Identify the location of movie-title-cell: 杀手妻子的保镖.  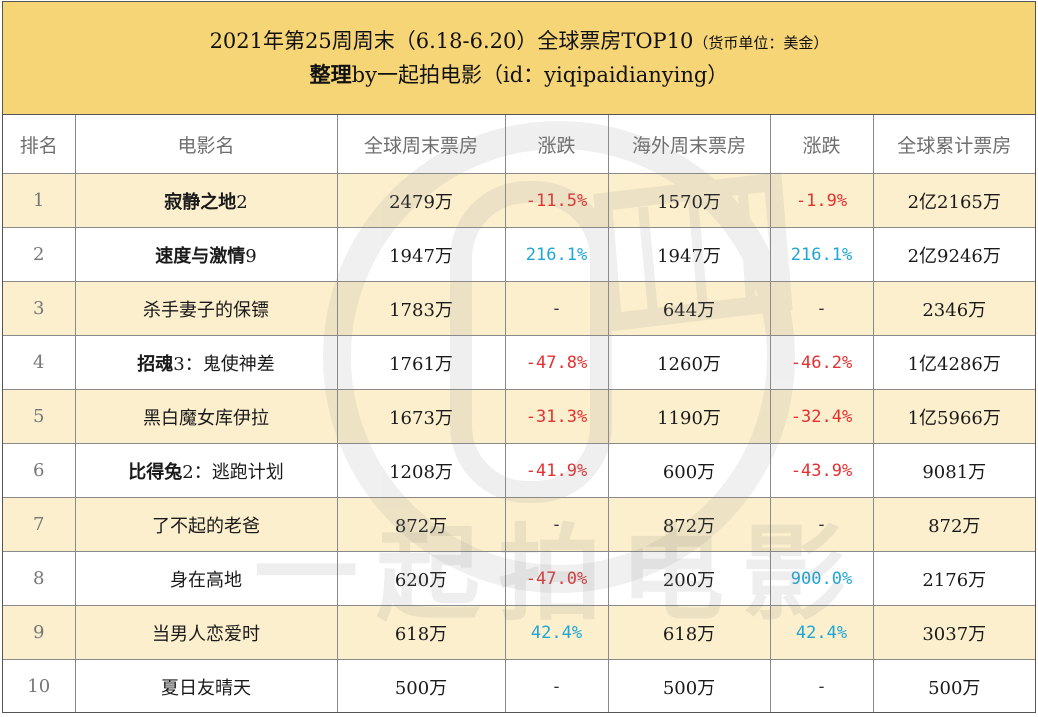
(206, 308).